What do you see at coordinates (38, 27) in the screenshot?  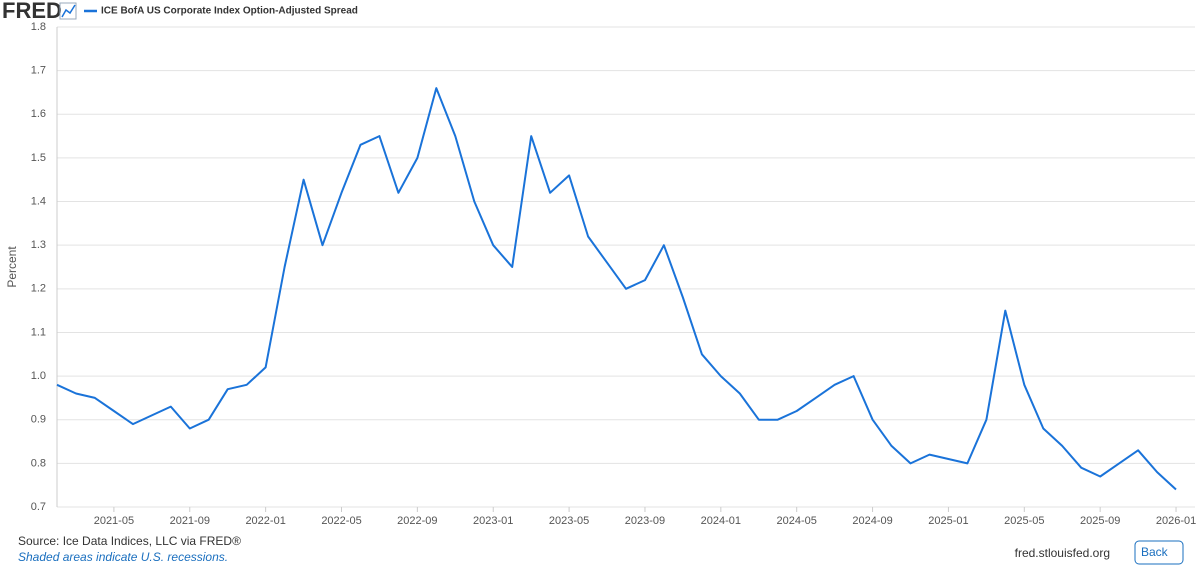 I see `y-tick-label: 1.8` at bounding box center [38, 27].